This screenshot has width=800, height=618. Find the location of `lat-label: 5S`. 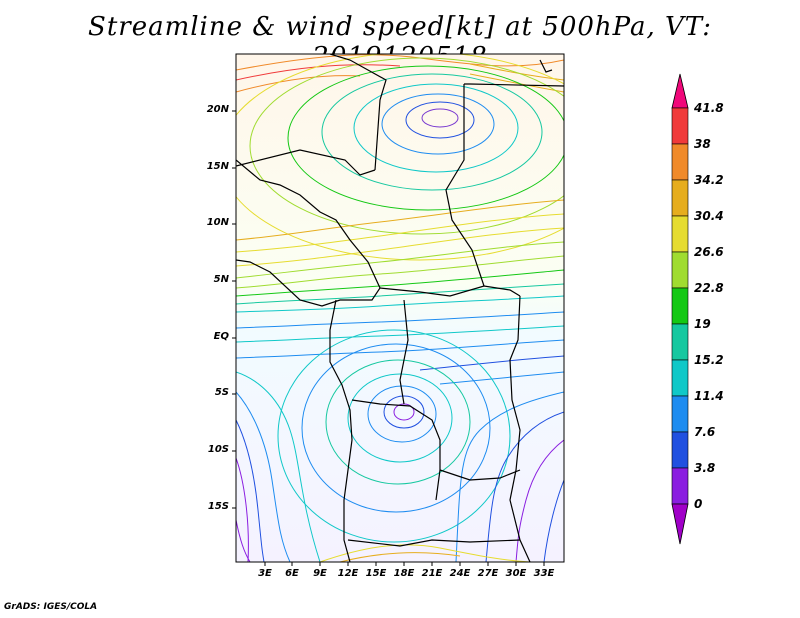

lat-label: 5S is located at coordinates (221, 392).